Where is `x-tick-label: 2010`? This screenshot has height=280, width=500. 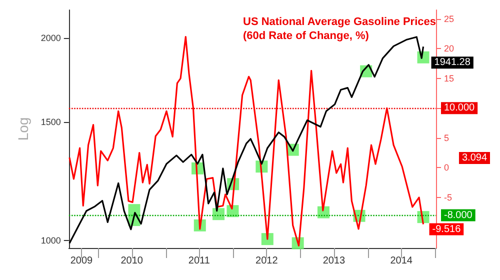 x-tick-label: 2010 is located at coordinates (132, 261).